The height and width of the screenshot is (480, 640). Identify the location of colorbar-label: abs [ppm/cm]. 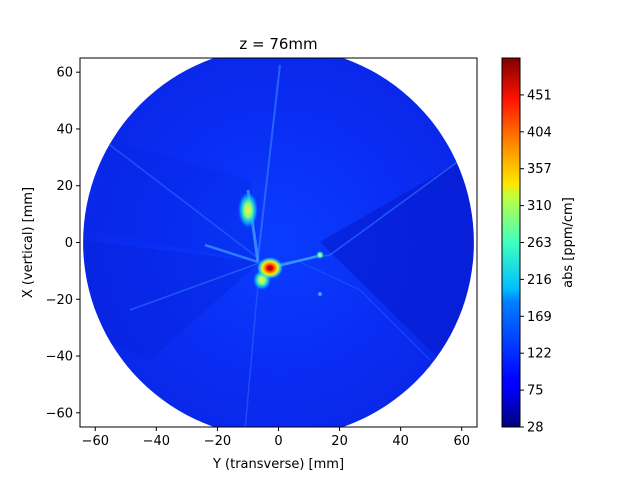
(568, 242).